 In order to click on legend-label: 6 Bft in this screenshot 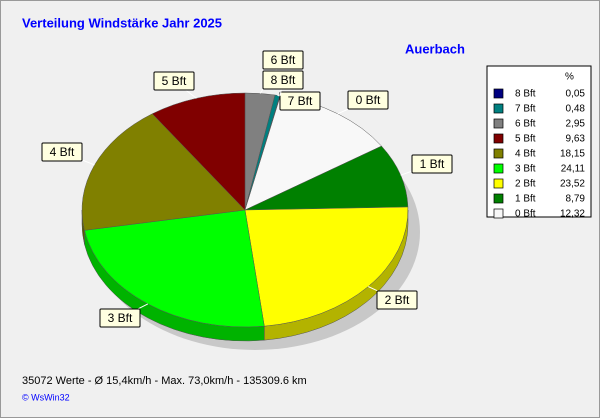, I will do `click(525, 124)`.